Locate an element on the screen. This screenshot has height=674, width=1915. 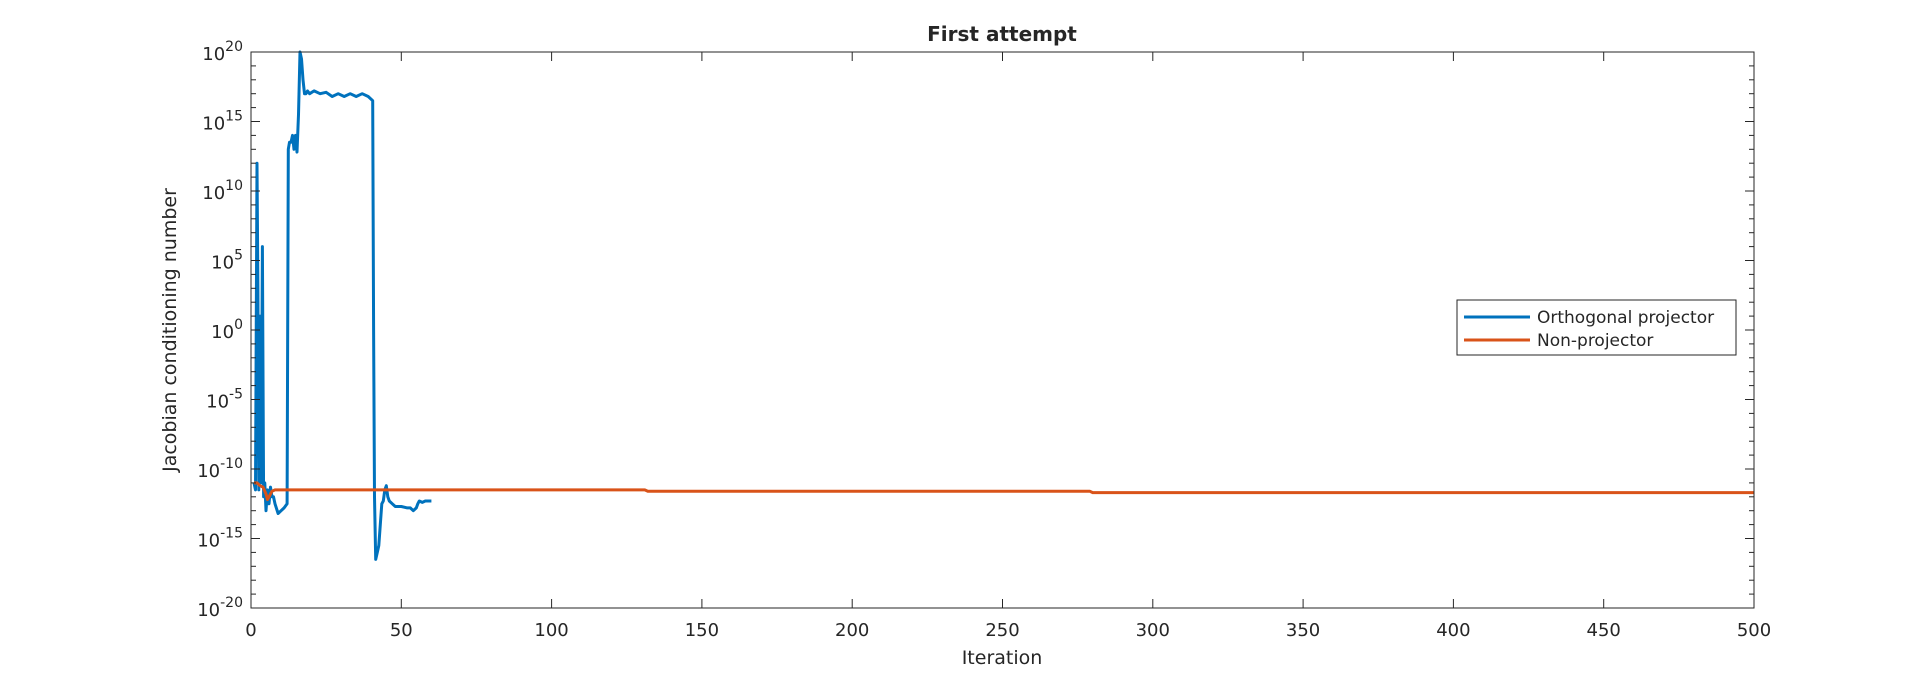
legend-label-non-projector: Non-projector is located at coordinates (1595, 341).